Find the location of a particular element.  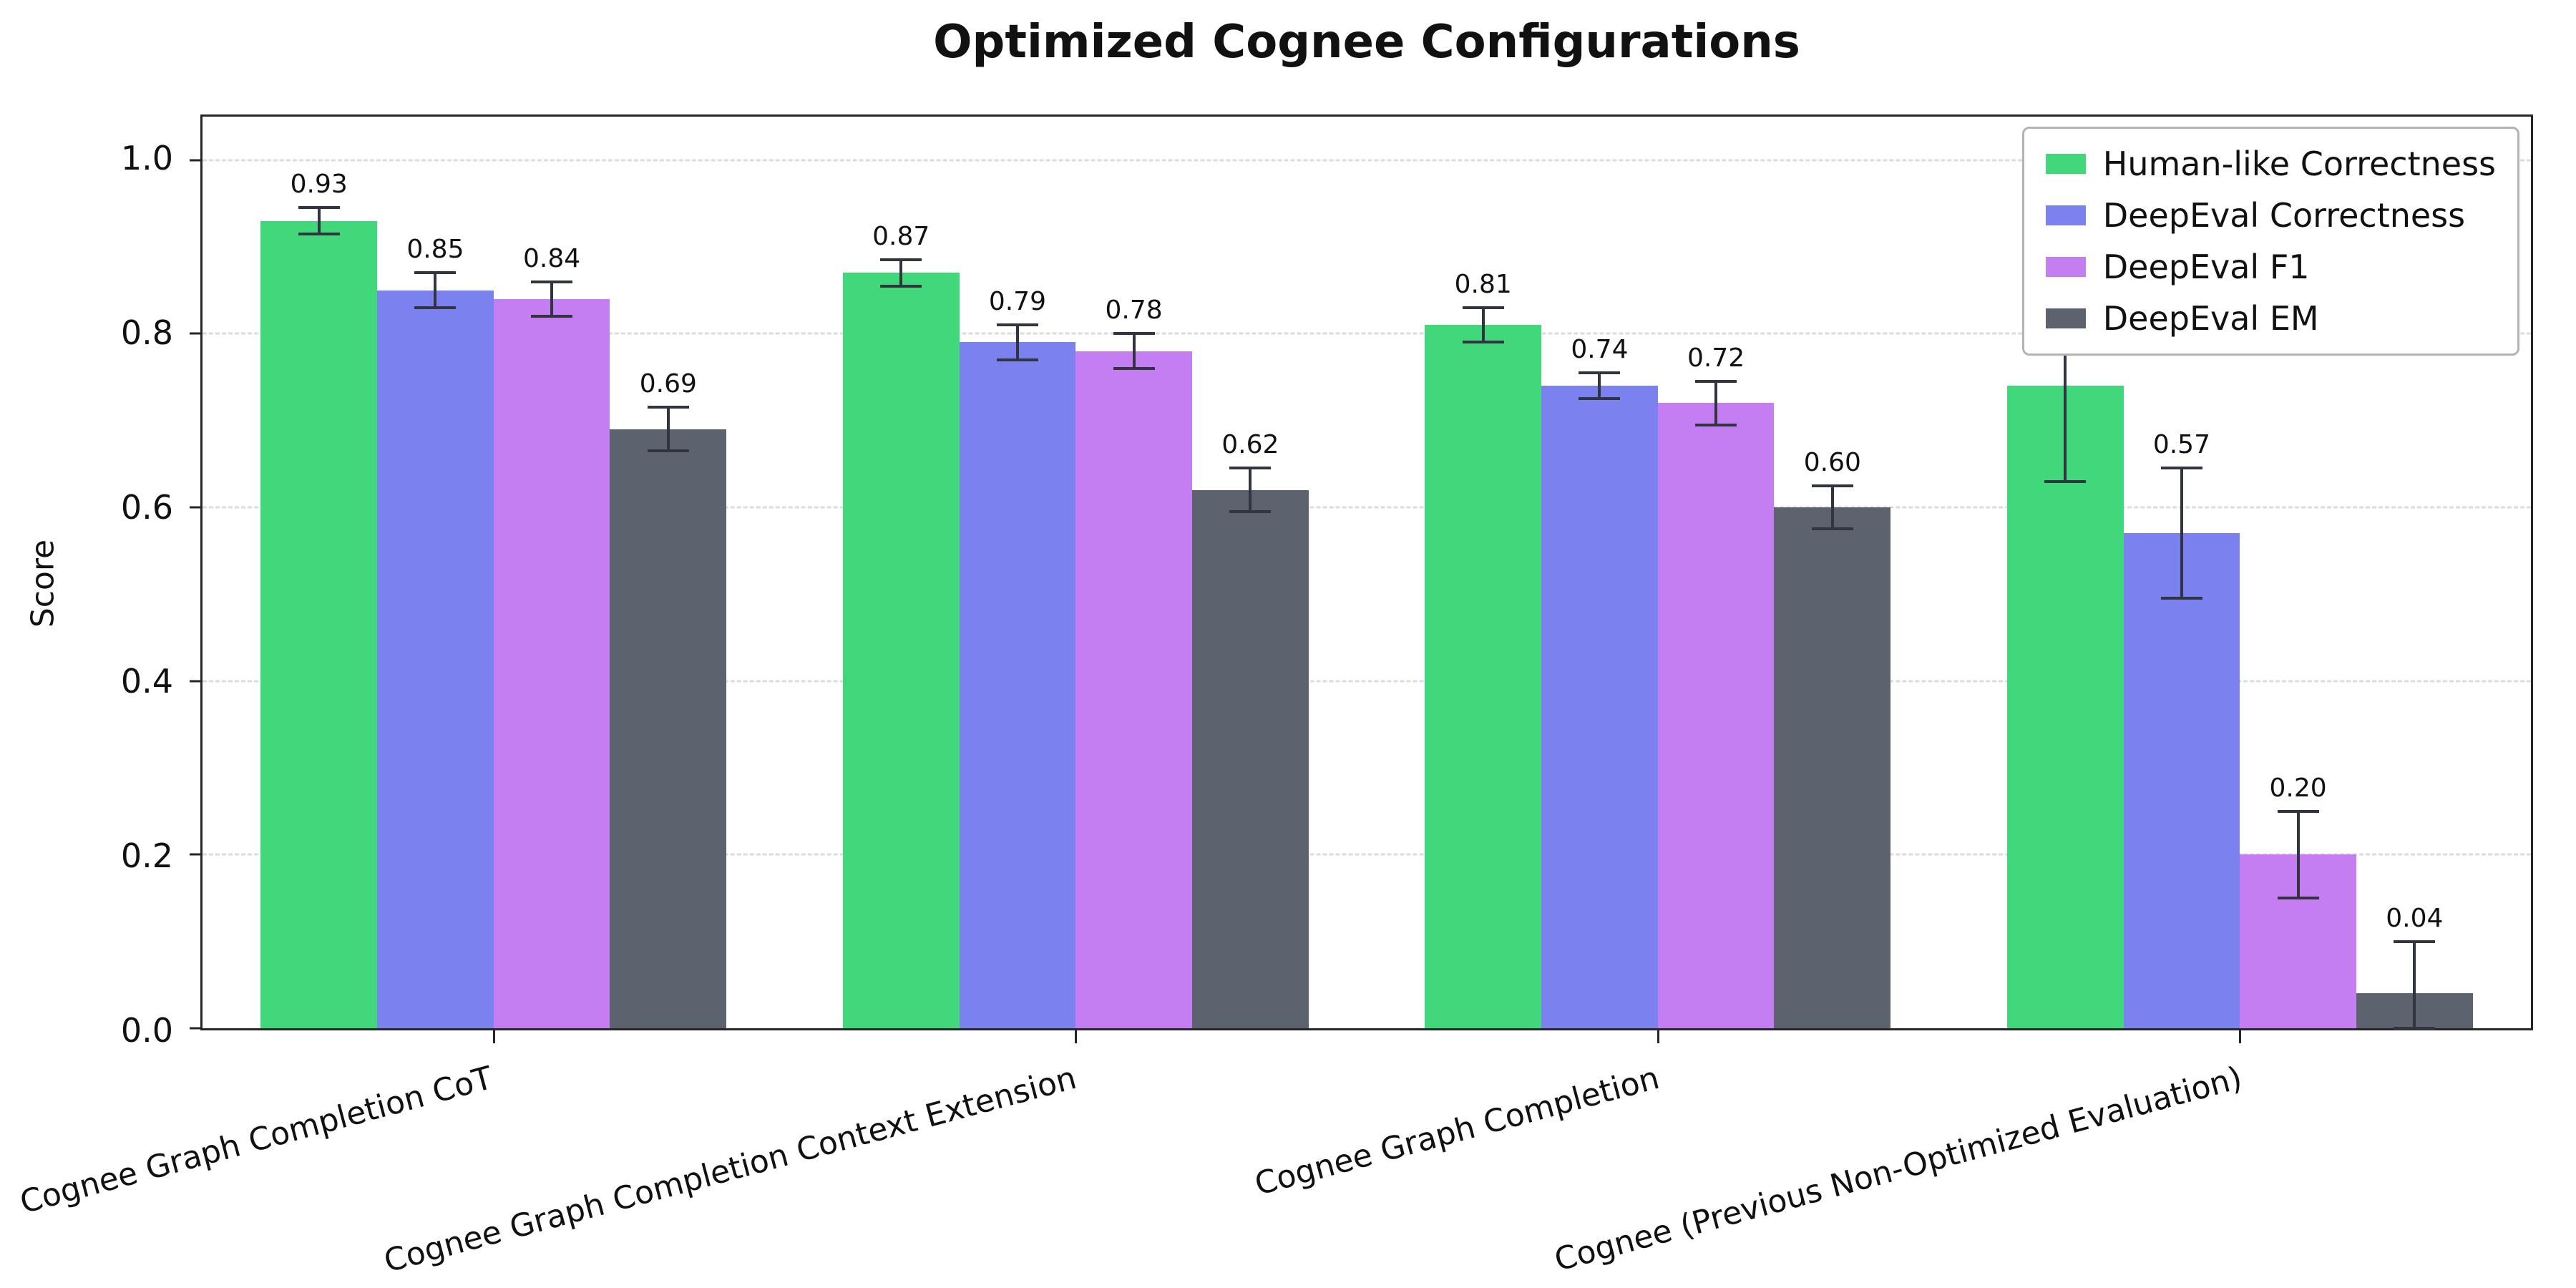

bar-value-label: 0.20 is located at coordinates (2298, 788).